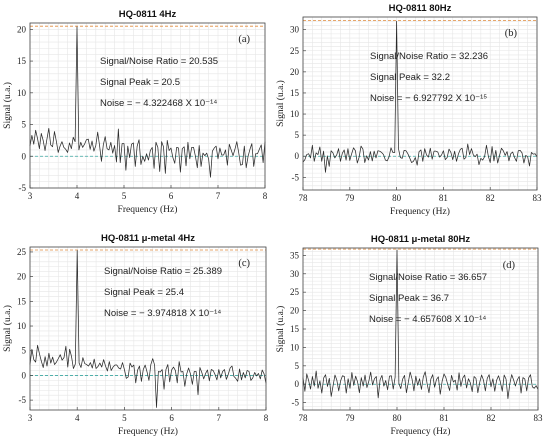 The width and height of the screenshot is (550, 442). Describe the element at coordinates (148, 238) in the screenshot. I see `chart-title: HQ-0811 μ-metal 4Hz` at that location.